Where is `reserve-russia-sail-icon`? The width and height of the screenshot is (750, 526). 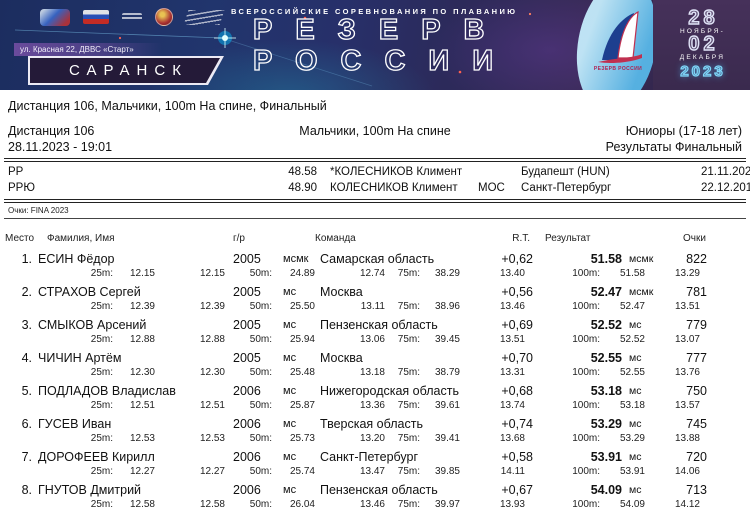 reserve-russia-sail-icon is located at coordinates (620, 36).